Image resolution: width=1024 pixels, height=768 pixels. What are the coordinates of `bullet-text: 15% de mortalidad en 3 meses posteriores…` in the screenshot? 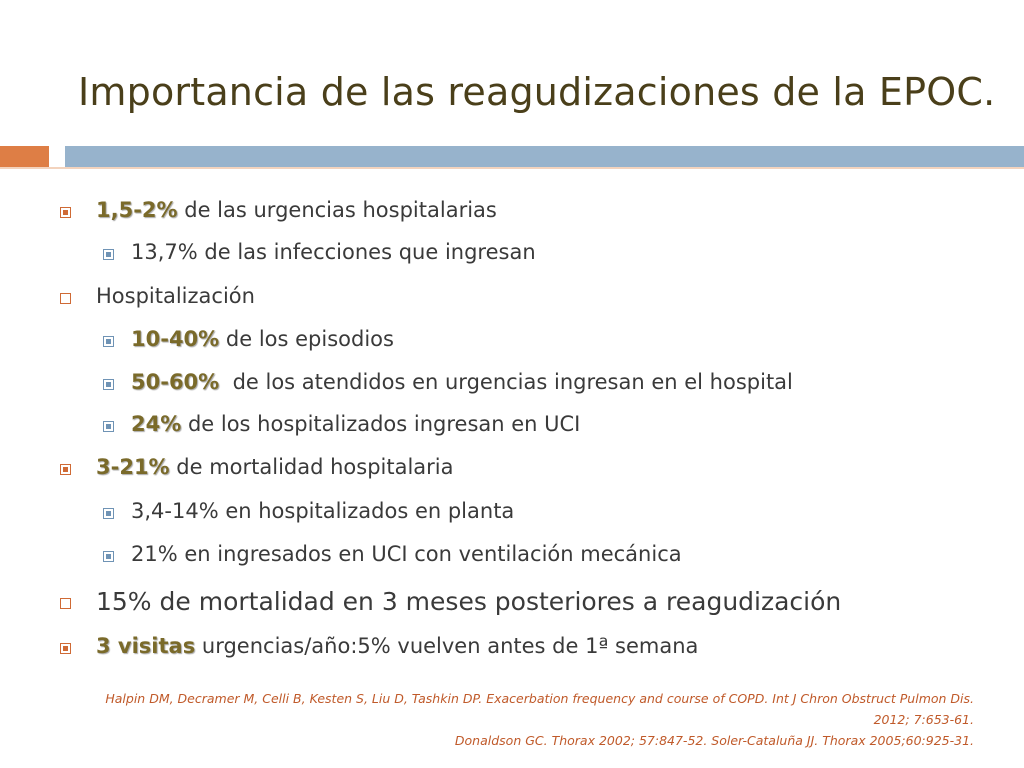 It's located at (469, 601).